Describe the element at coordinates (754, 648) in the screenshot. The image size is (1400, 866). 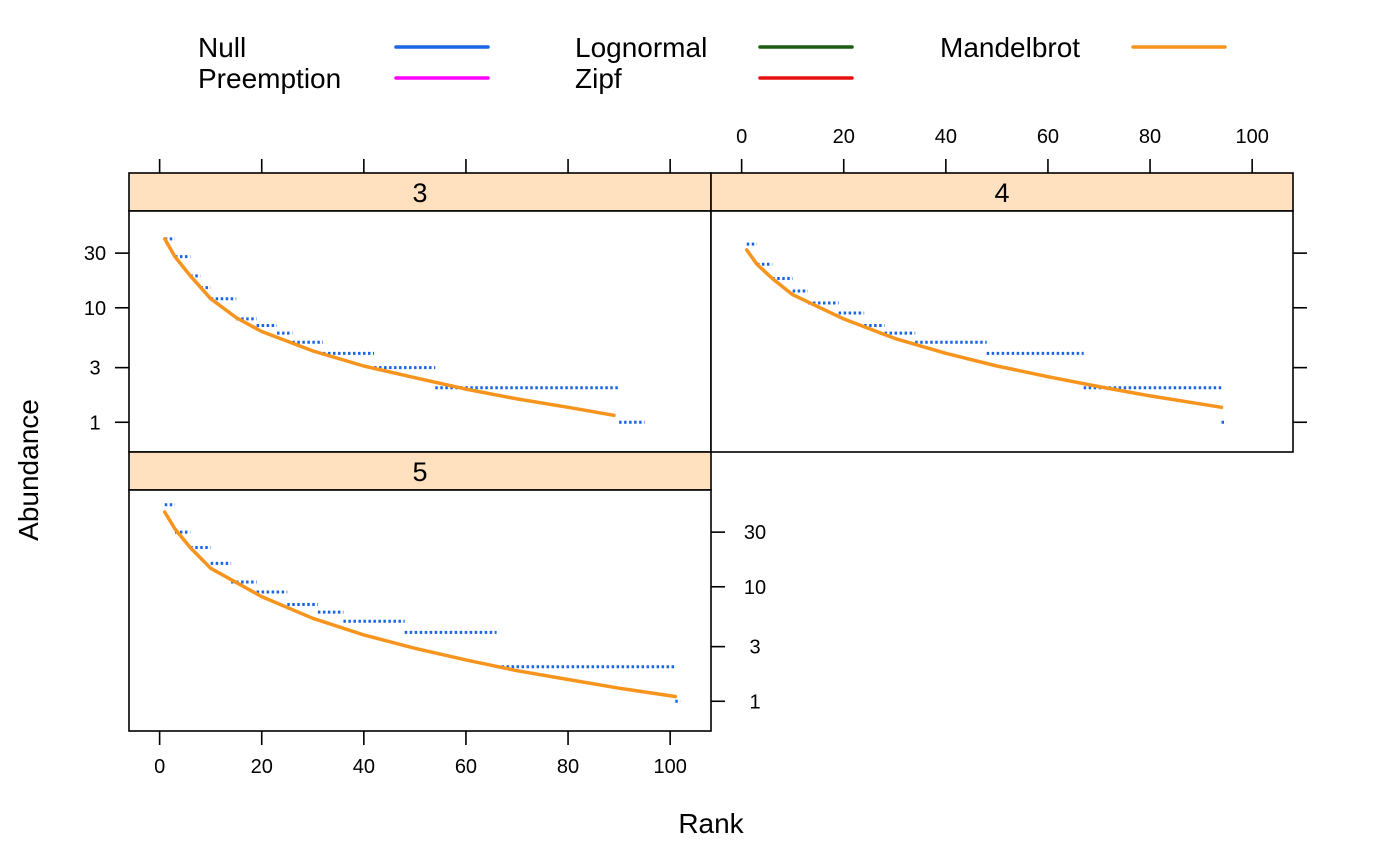
I see `y-tick-label-right-3: 3` at that location.